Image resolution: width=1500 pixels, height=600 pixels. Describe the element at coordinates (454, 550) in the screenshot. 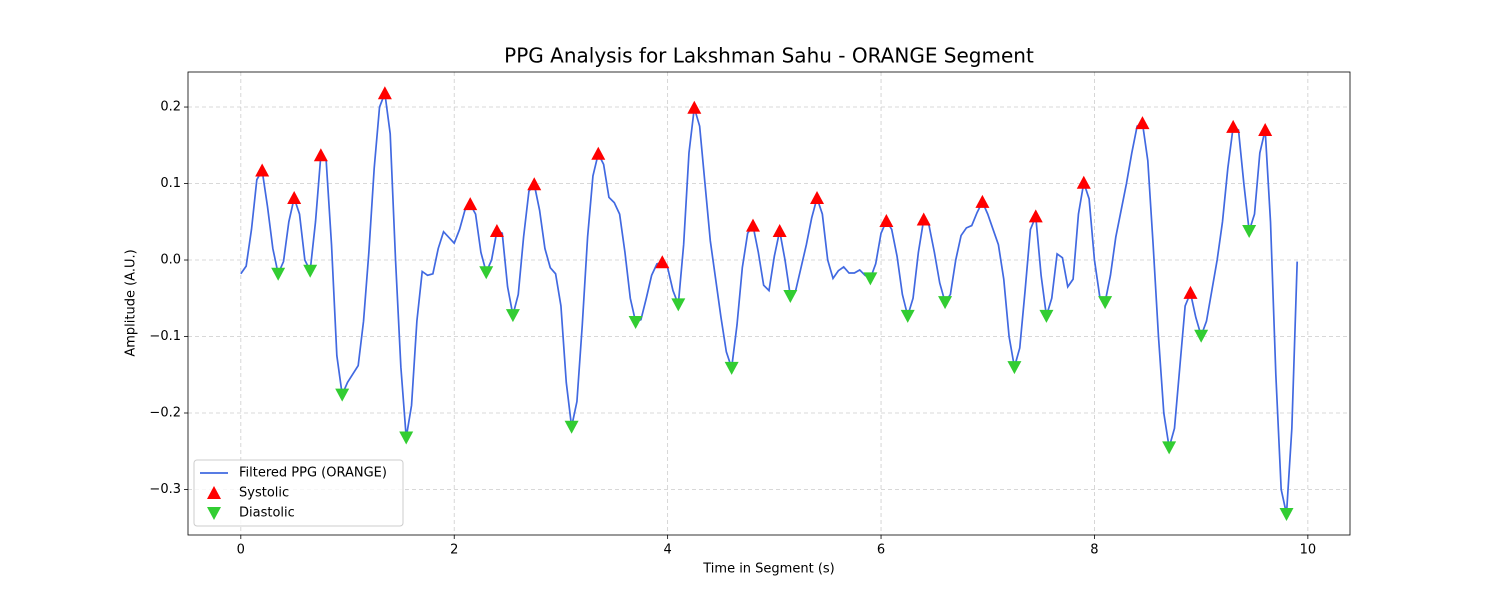

I see `x-tick-label: 2` at that location.